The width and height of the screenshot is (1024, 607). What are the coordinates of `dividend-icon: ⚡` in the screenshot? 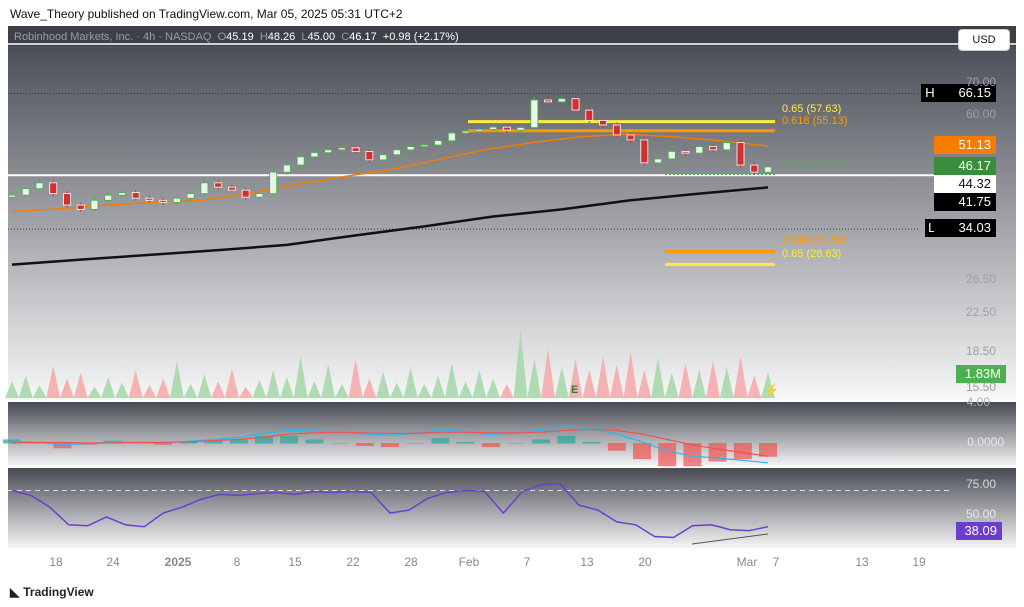 It's located at (771, 390).